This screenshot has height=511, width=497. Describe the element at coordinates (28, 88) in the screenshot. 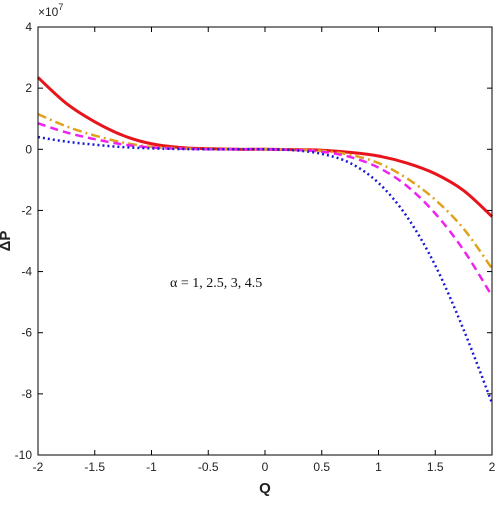

I see `y-tick-label: 2` at that location.